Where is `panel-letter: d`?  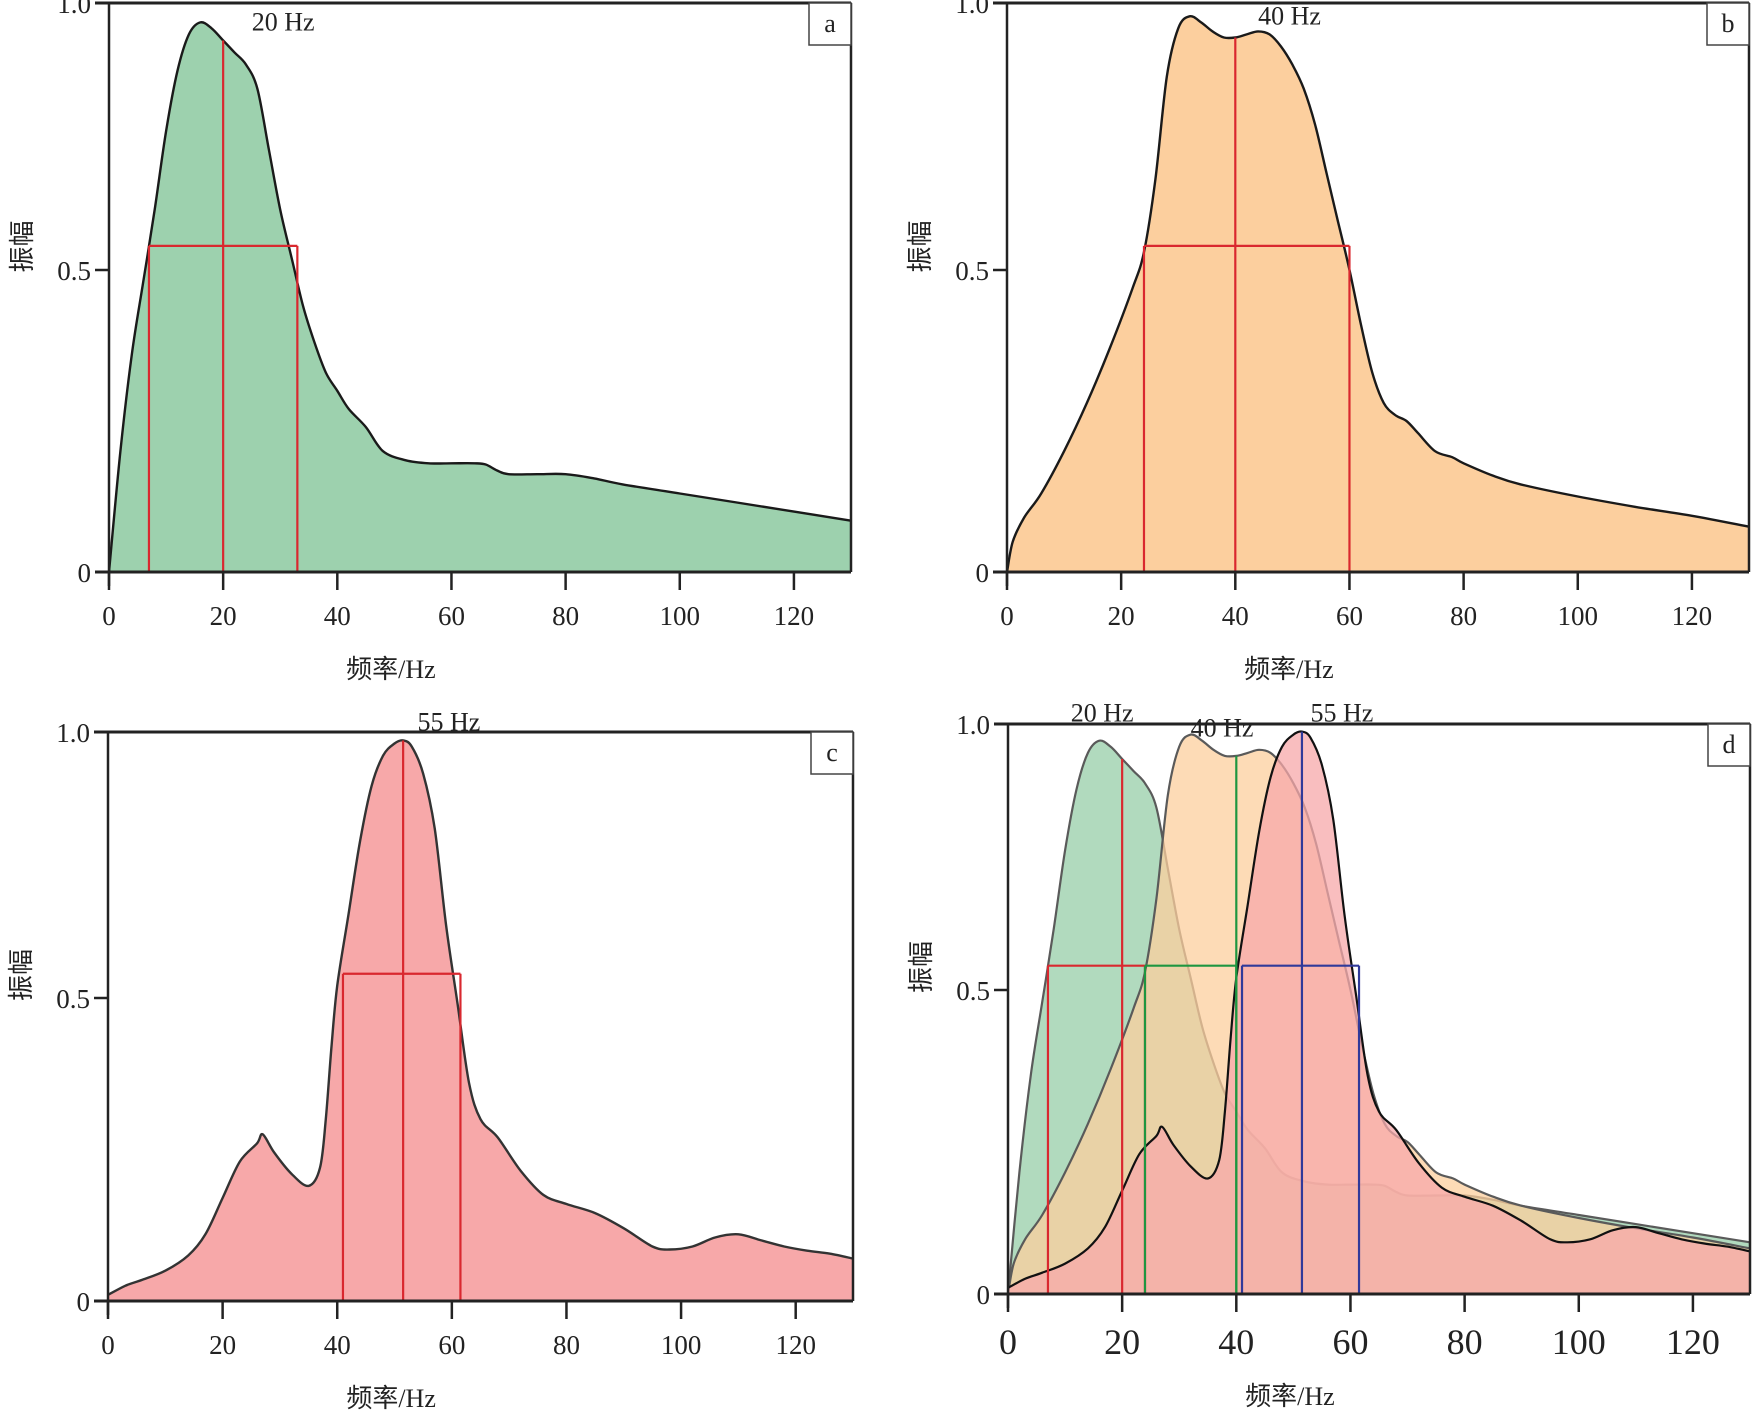
panel-letter: d is located at coordinates (1729, 744).